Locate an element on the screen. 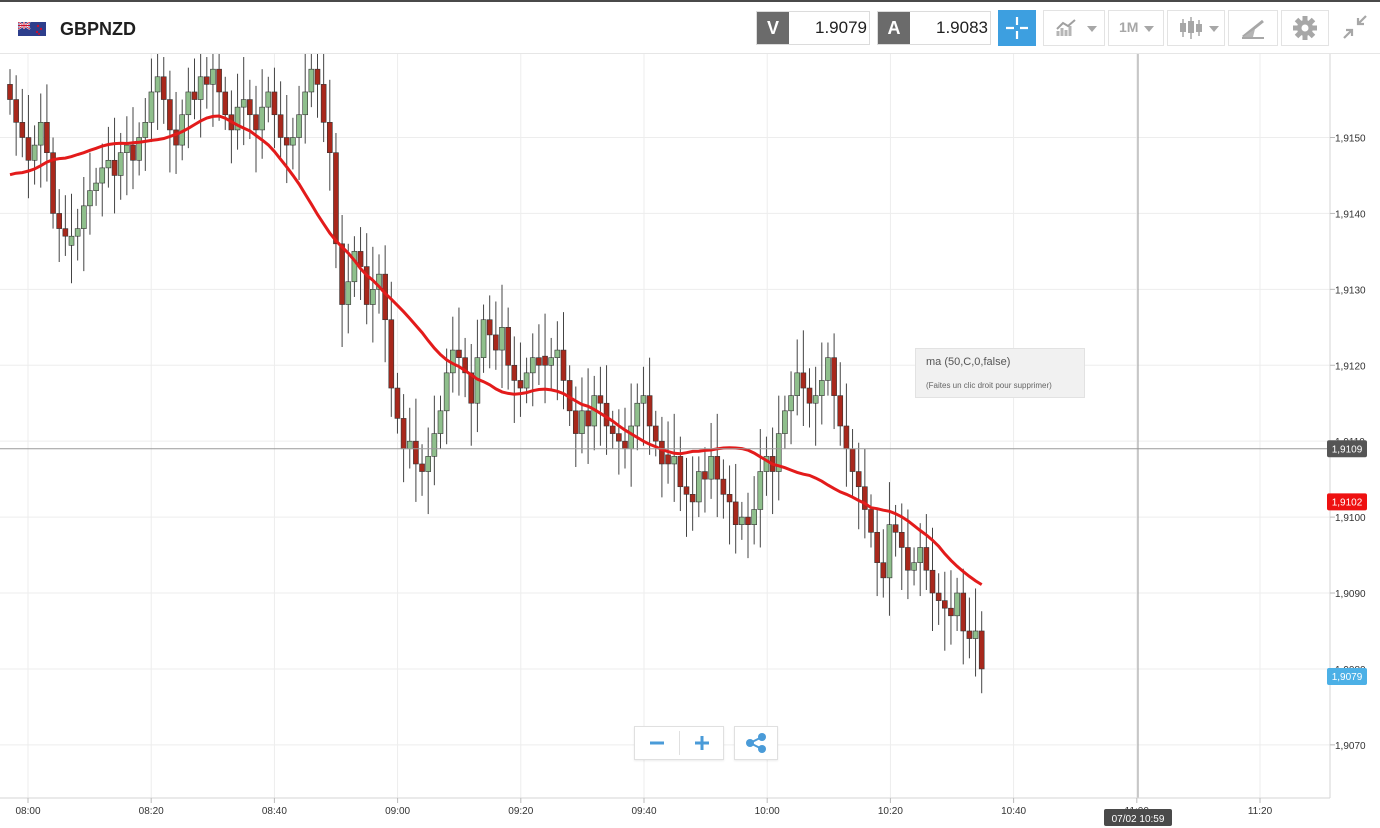 This screenshot has height=828, width=1380. crosshair-price-tag: 1,9109 is located at coordinates (1347, 449).